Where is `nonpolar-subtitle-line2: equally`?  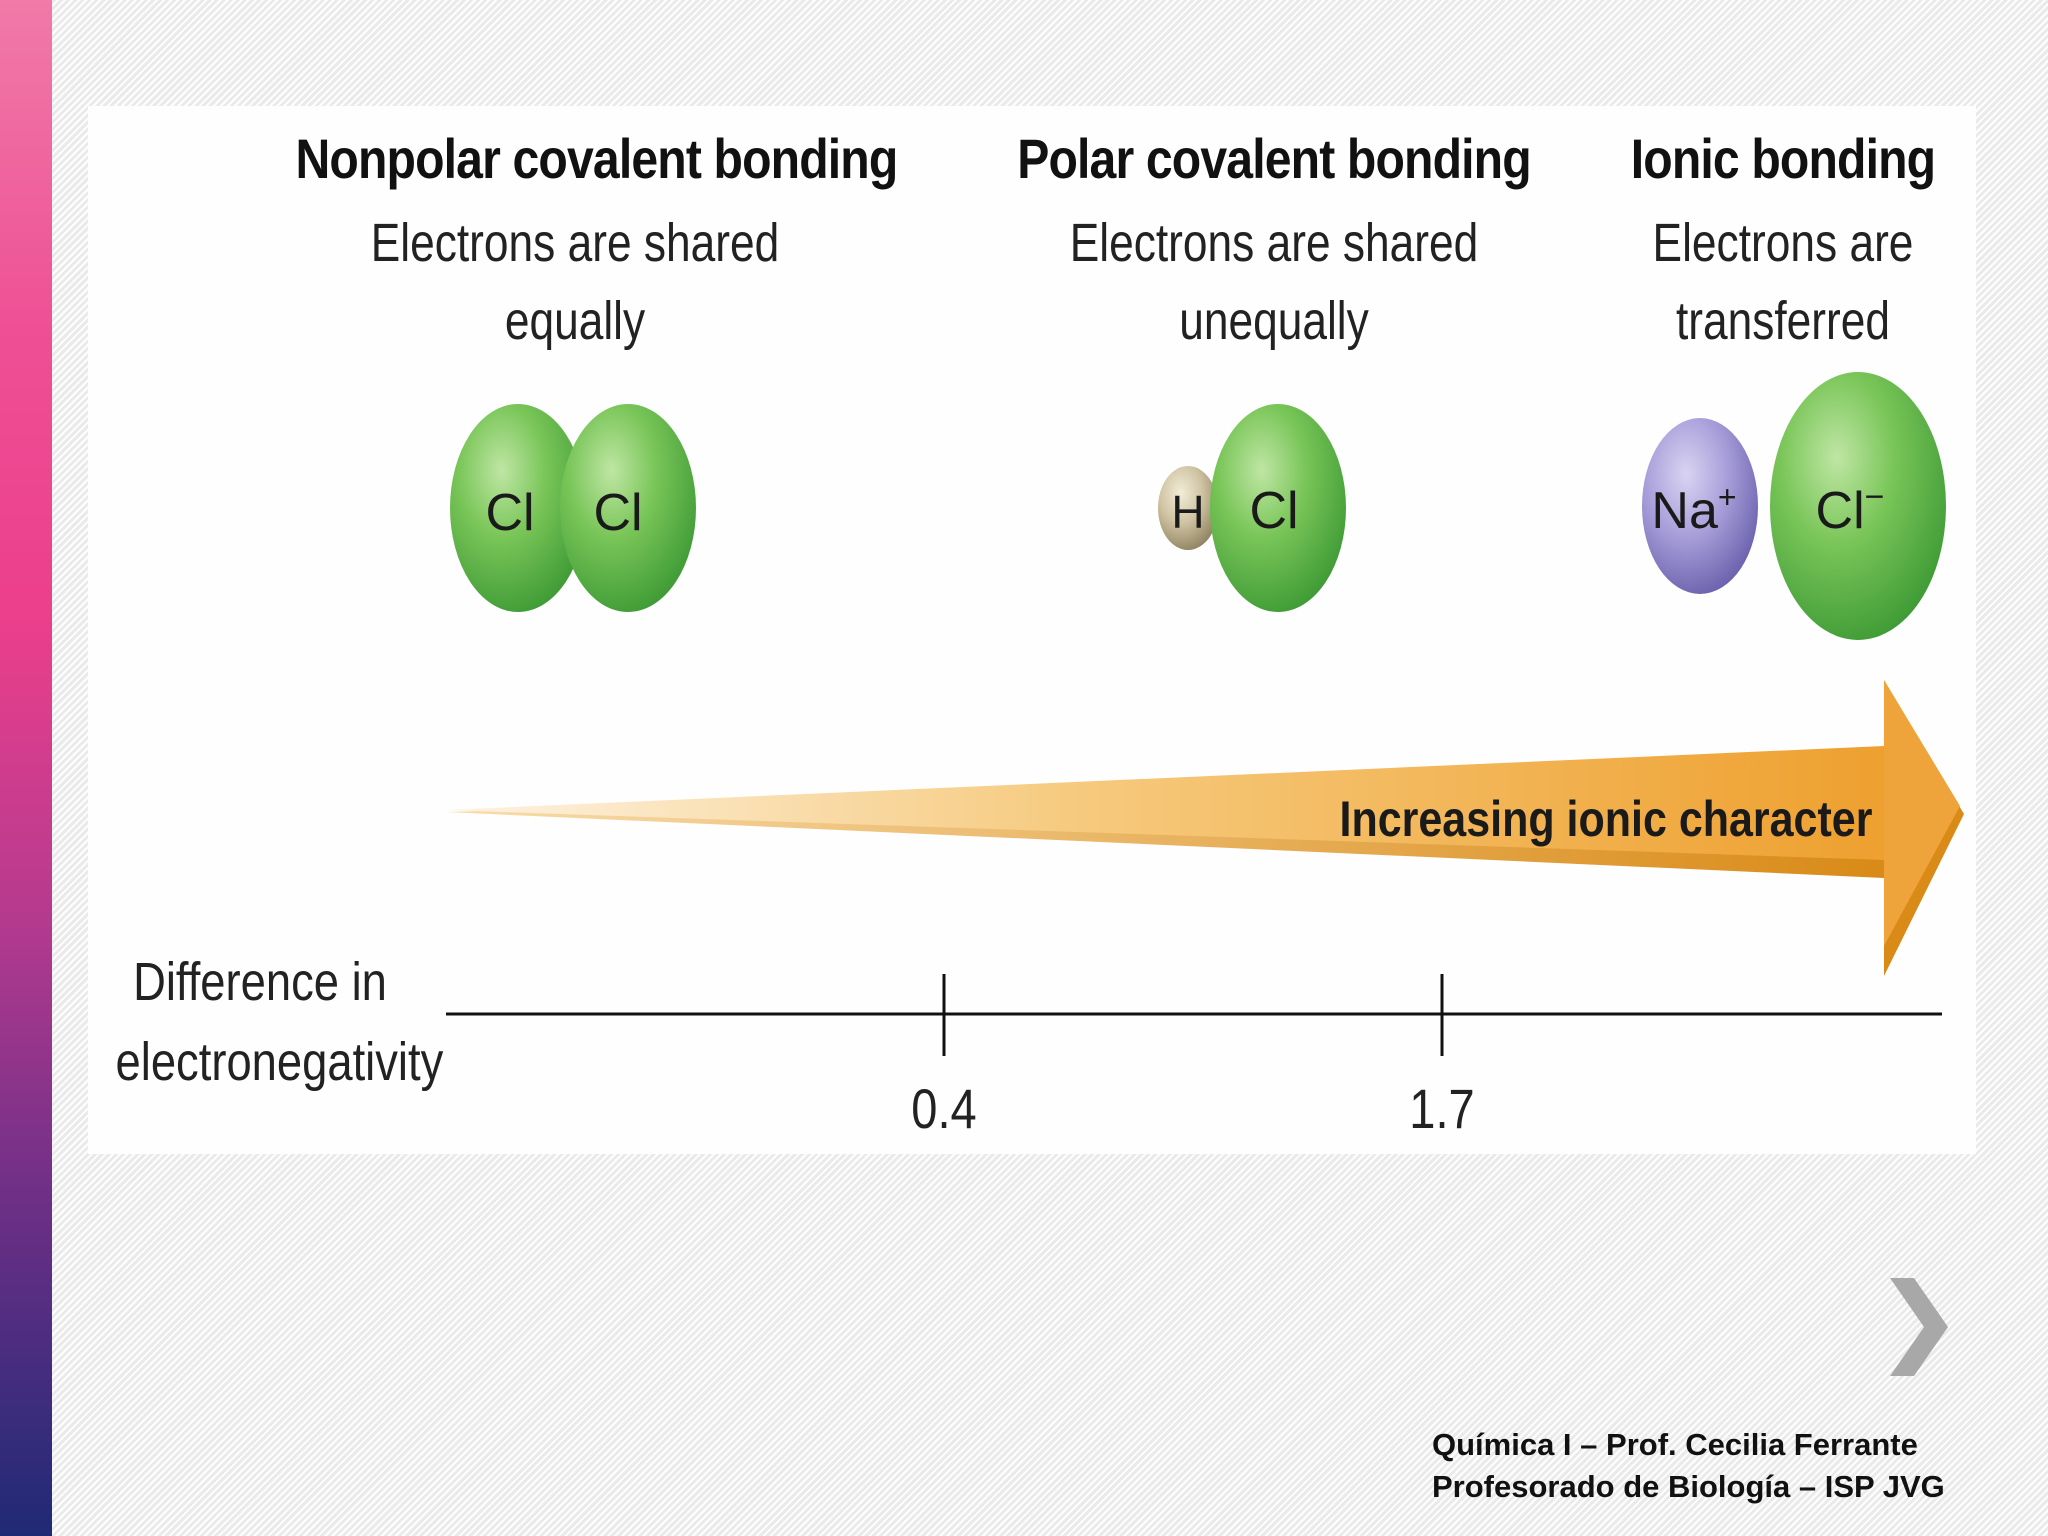 nonpolar-subtitle-line2: equally is located at coordinates (575, 321).